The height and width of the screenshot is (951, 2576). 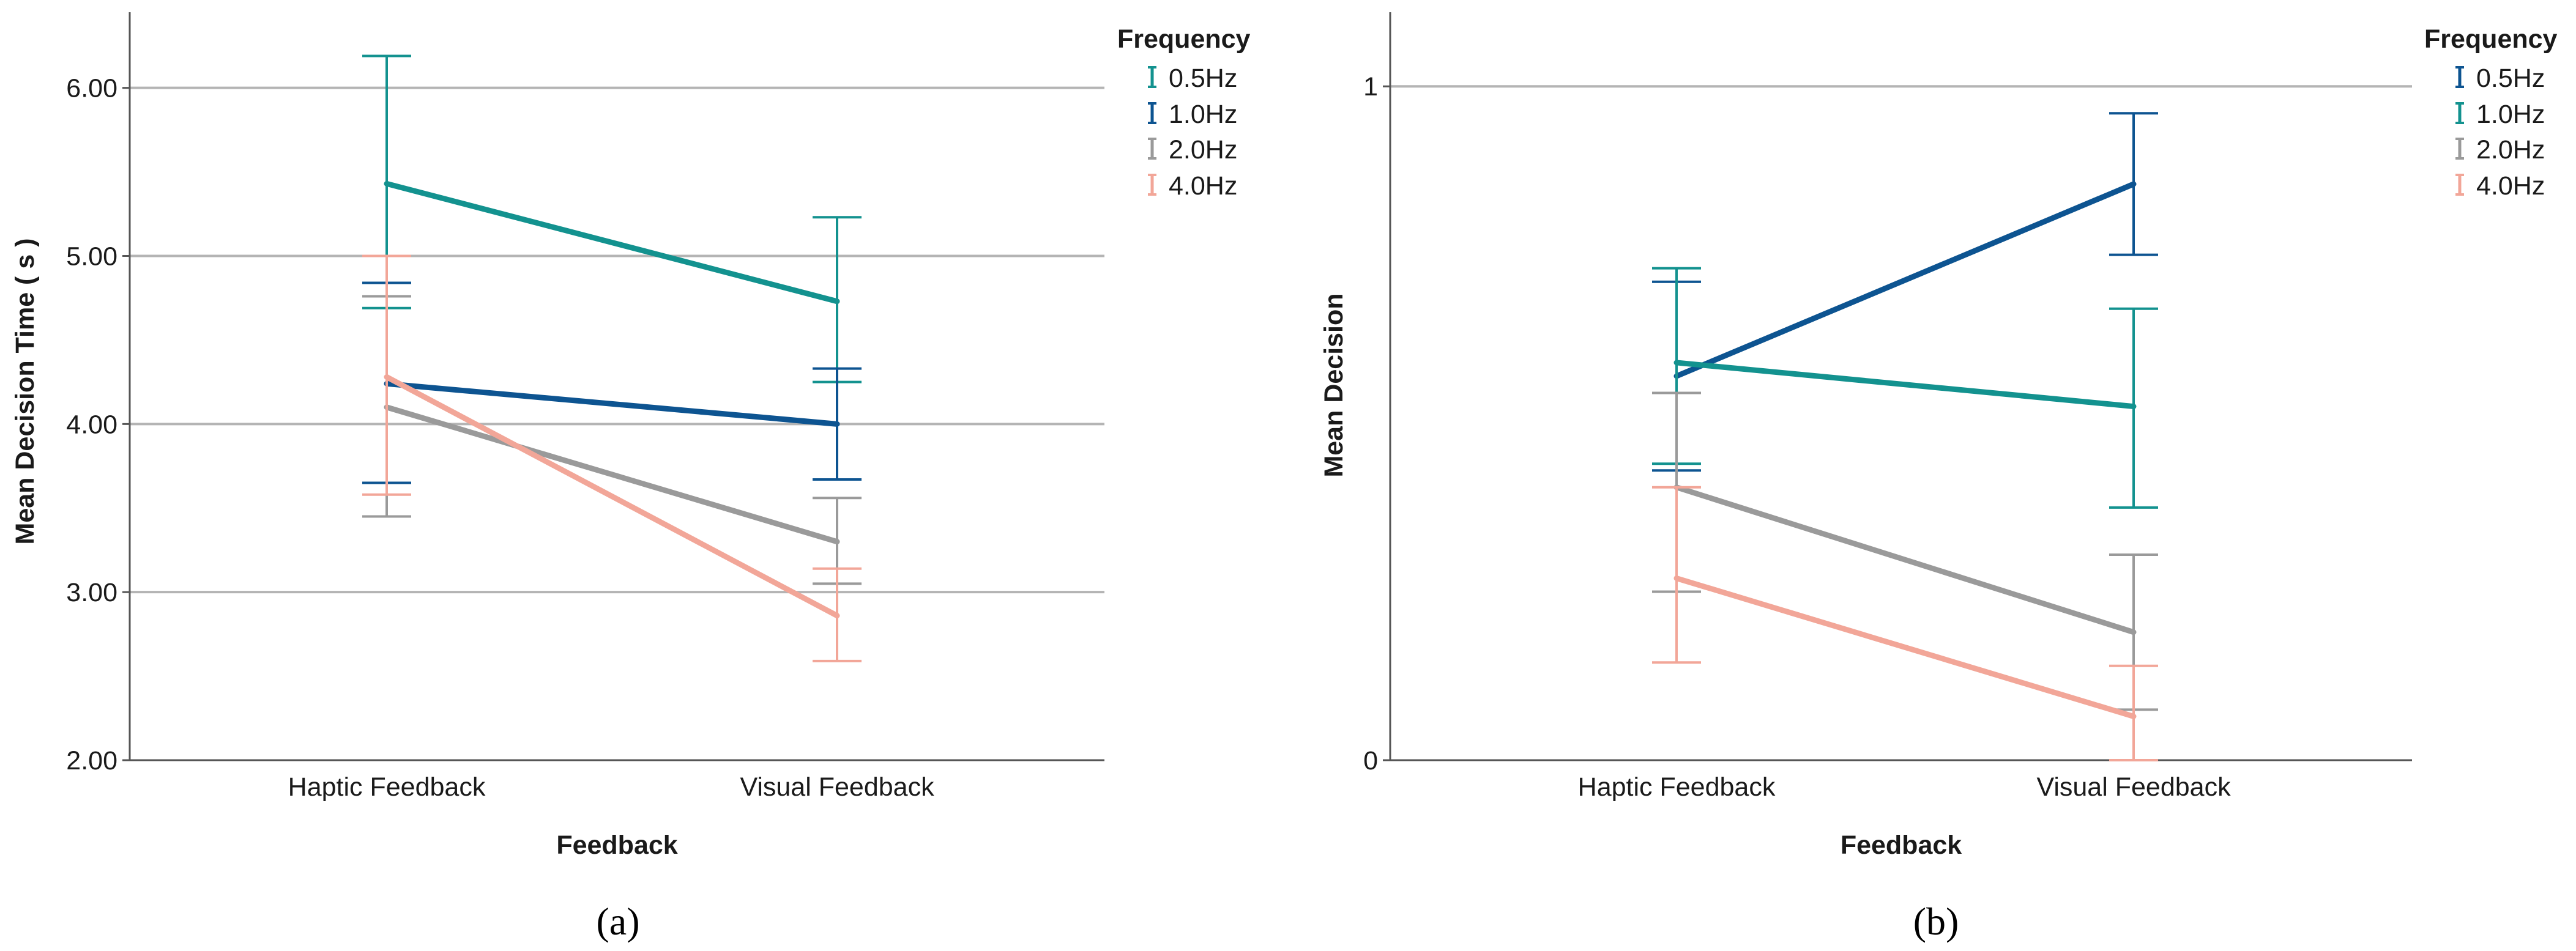 I want to click on legend-b: Frequency 0.5Hz 1.0Hz 2.0Hz 4.0Hz, so click(x=2491, y=112).